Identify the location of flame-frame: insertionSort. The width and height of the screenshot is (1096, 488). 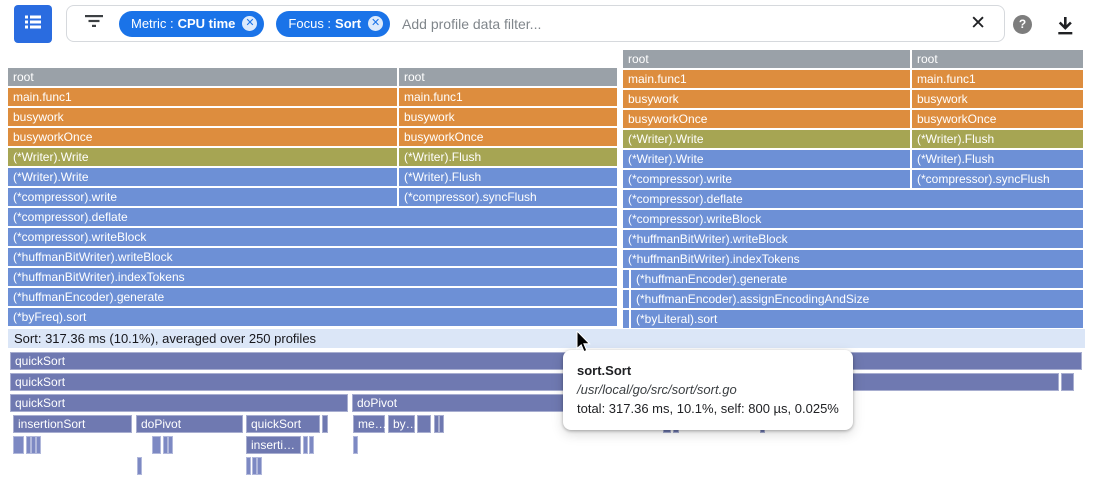
(72, 424).